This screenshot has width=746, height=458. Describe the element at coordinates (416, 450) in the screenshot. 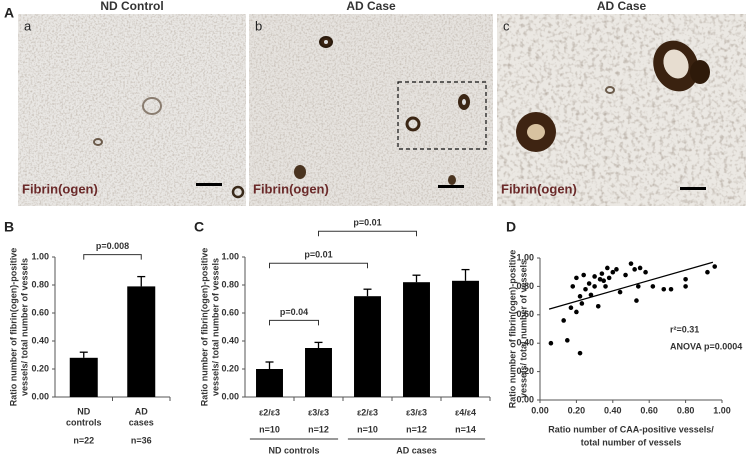

I see `group-label: AD cases` at that location.